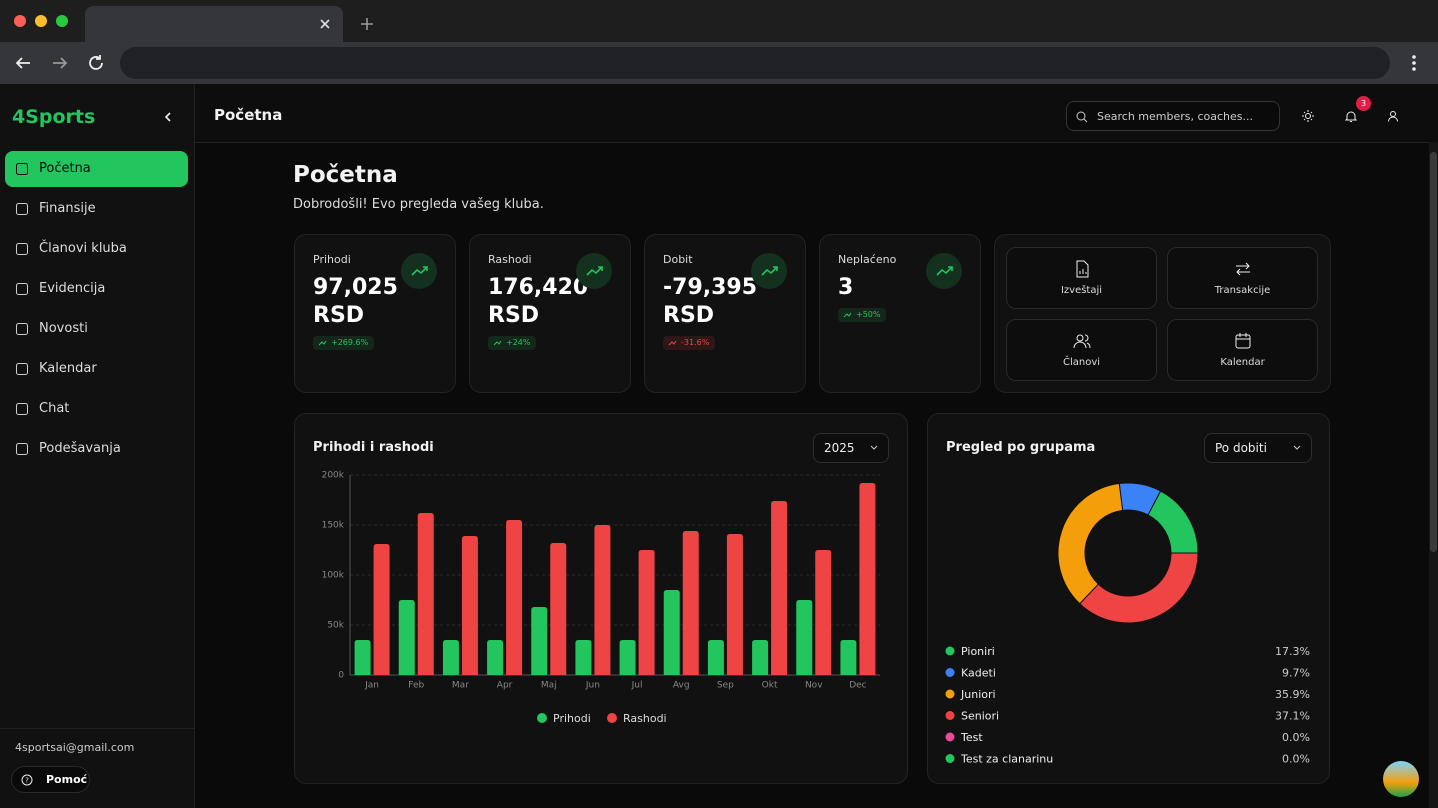 This screenshot has height=808, width=1438. What do you see at coordinates (572, 718) in the screenshot?
I see `legend-label: Prihodi` at bounding box center [572, 718].